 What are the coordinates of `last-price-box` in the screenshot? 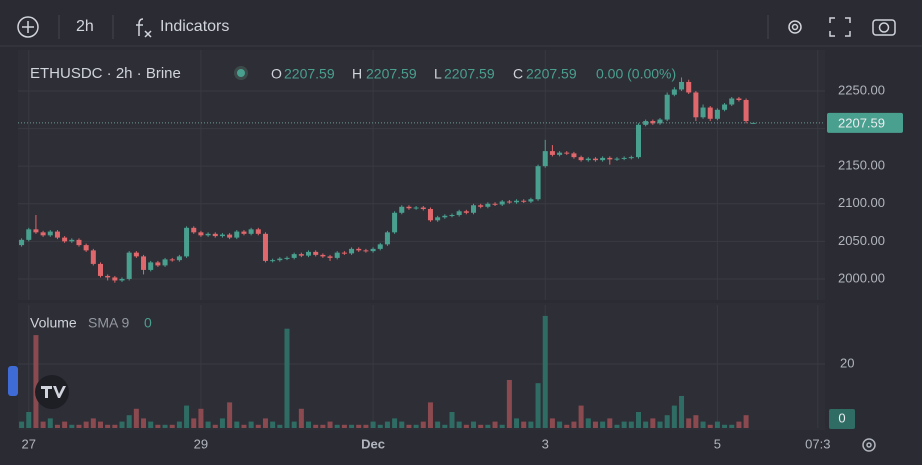 It's located at (865, 122).